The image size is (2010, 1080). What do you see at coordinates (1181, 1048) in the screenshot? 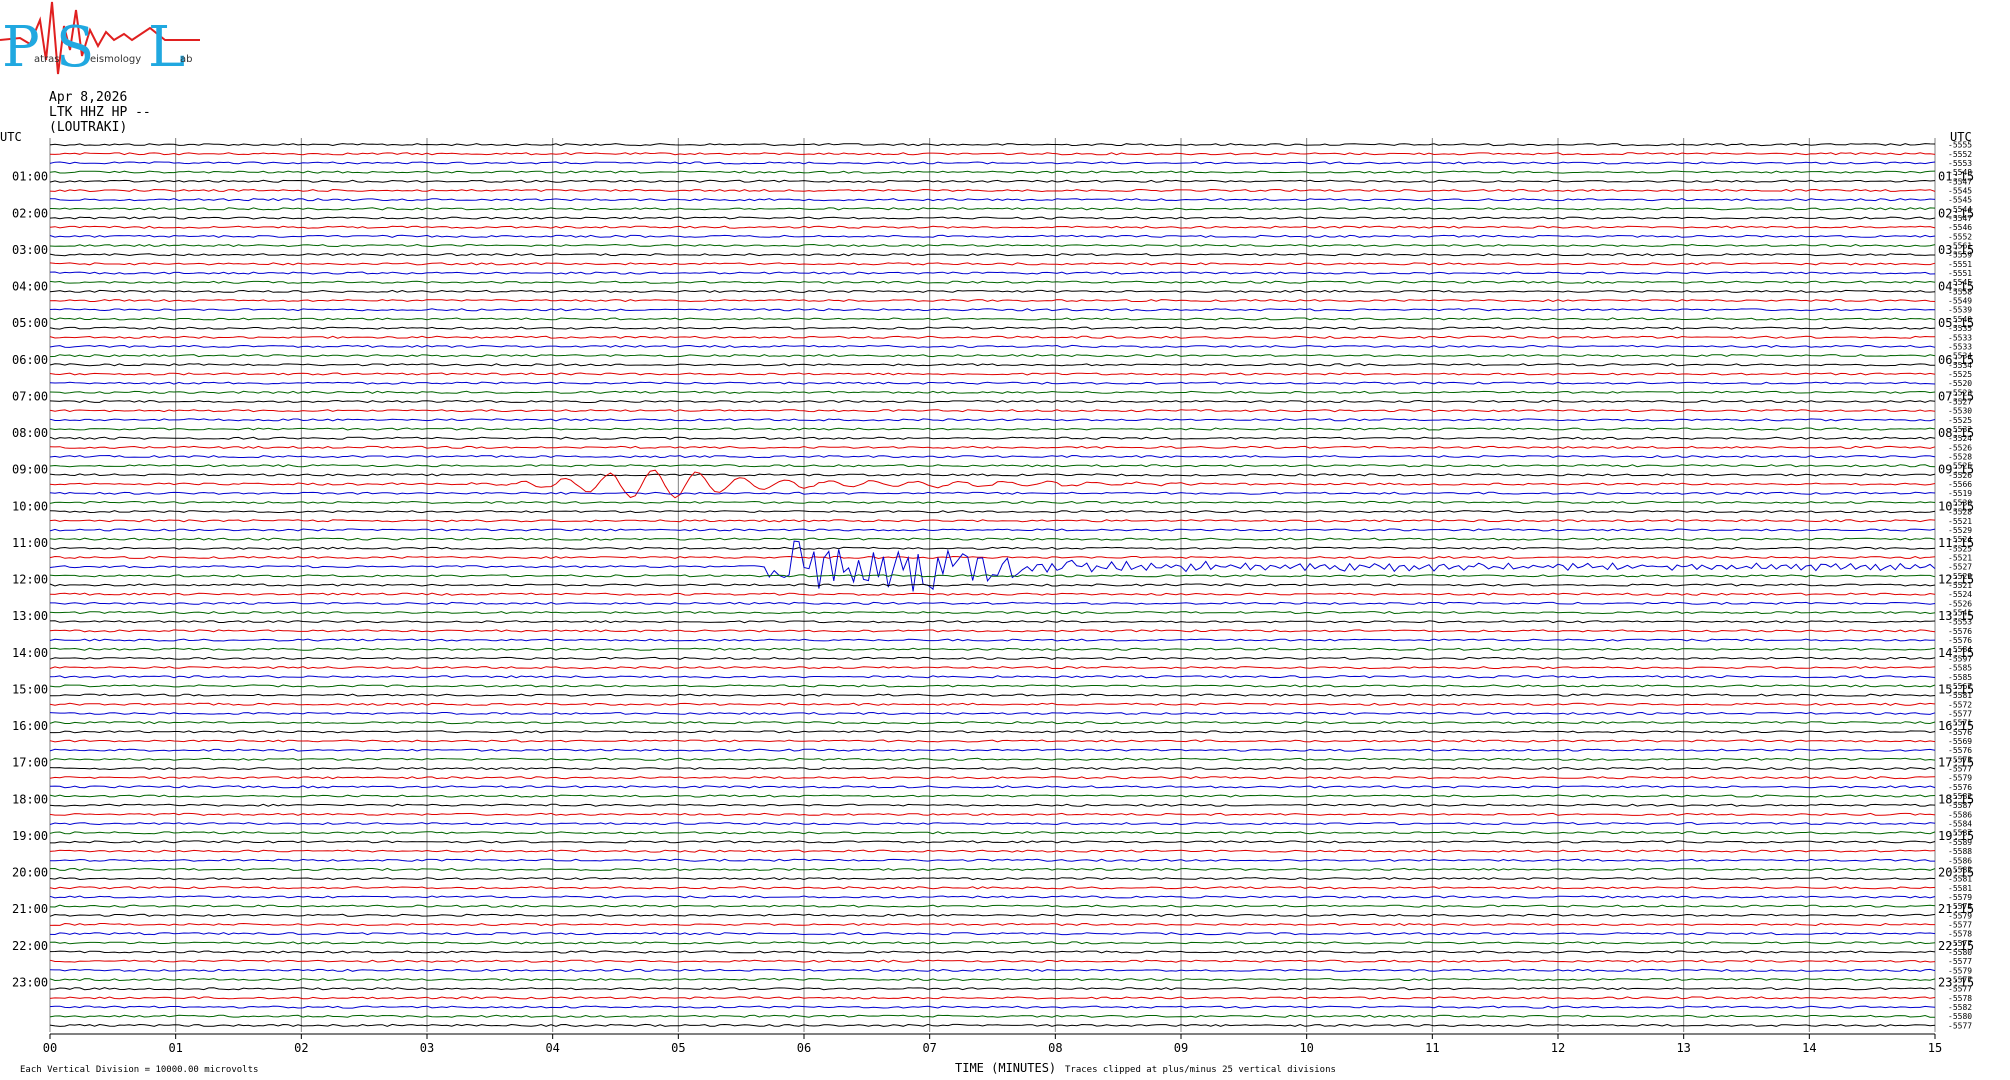
I see `x-tick-label: 09` at bounding box center [1181, 1048].